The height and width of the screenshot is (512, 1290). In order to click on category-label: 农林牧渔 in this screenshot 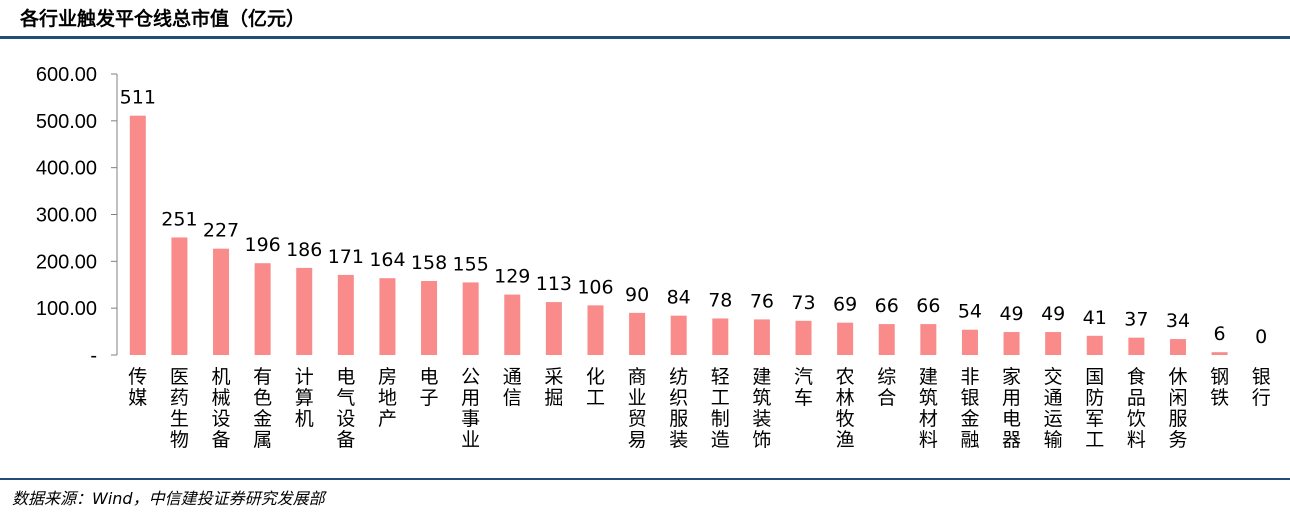, I will do `click(845, 408)`.